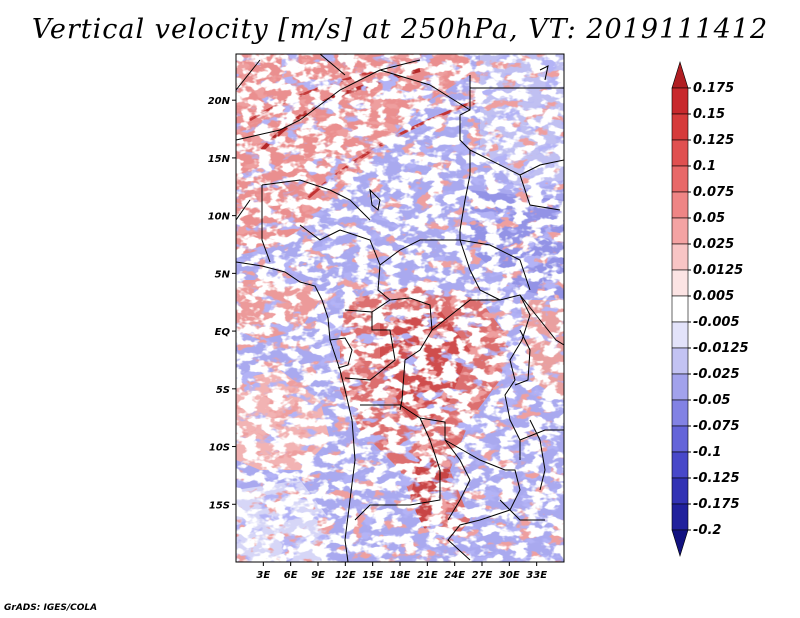 This screenshot has height=618, width=800. I want to click on colorbar-label: 0.15, so click(709, 114).